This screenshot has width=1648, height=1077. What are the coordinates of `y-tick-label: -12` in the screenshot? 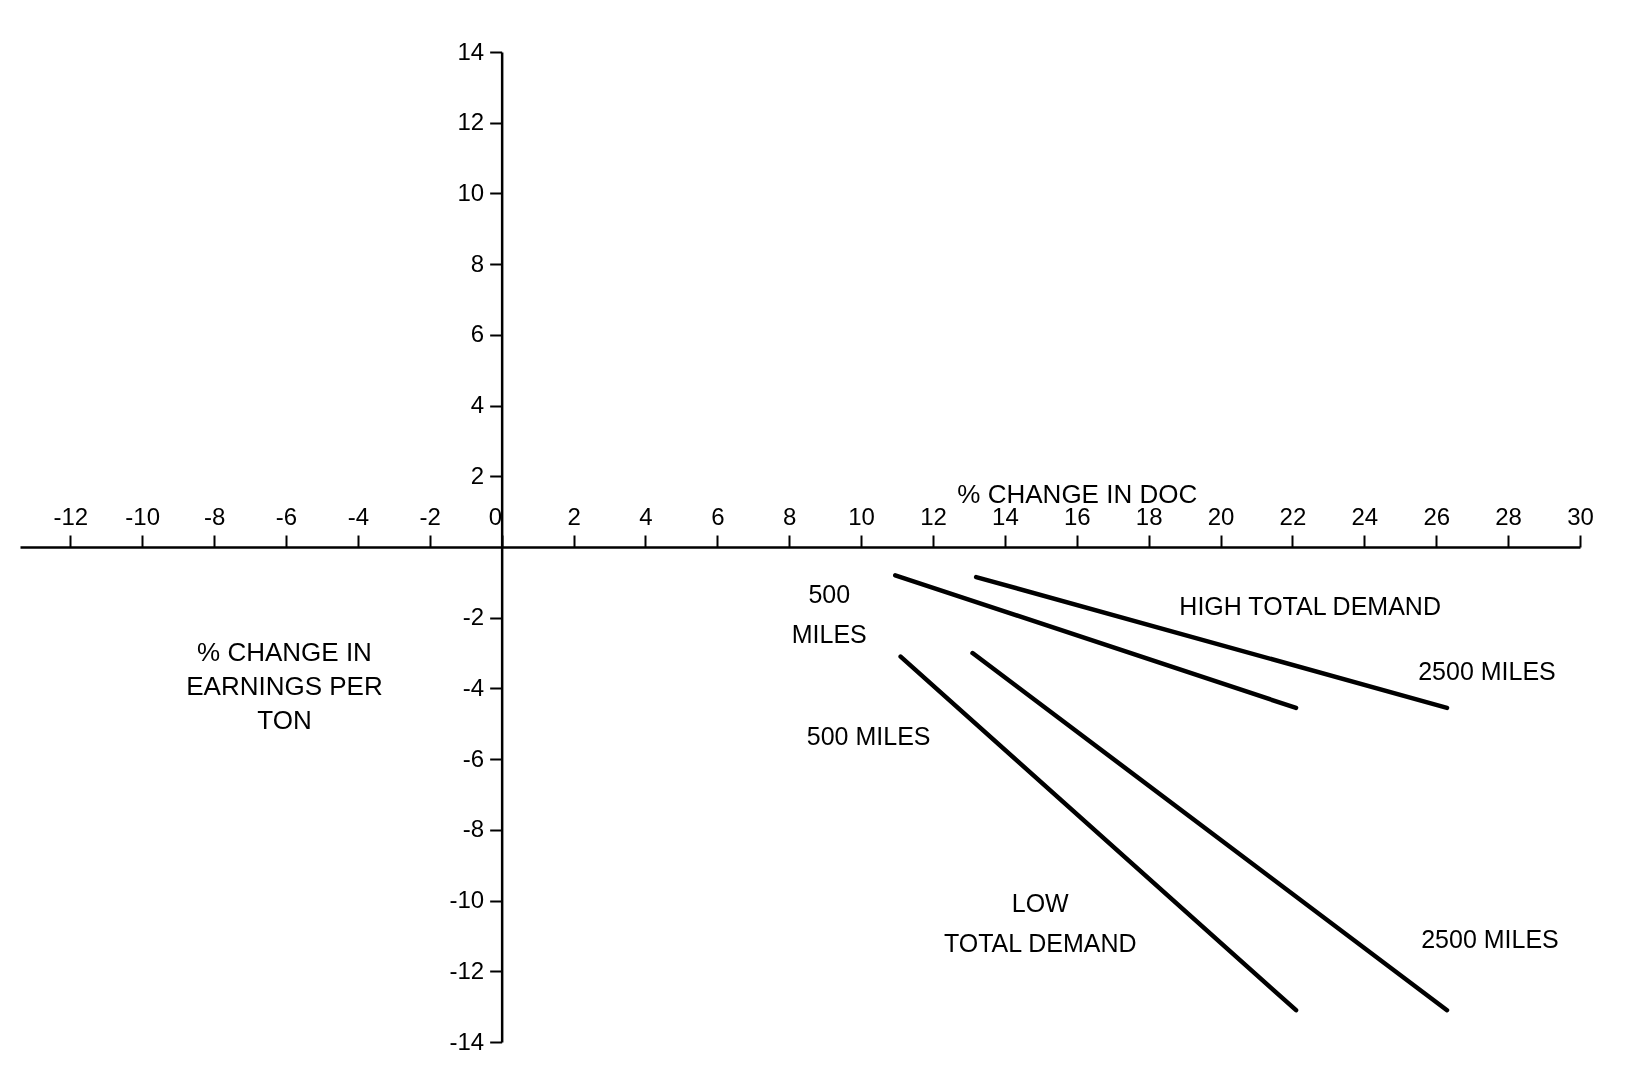 It's located at (467, 970).